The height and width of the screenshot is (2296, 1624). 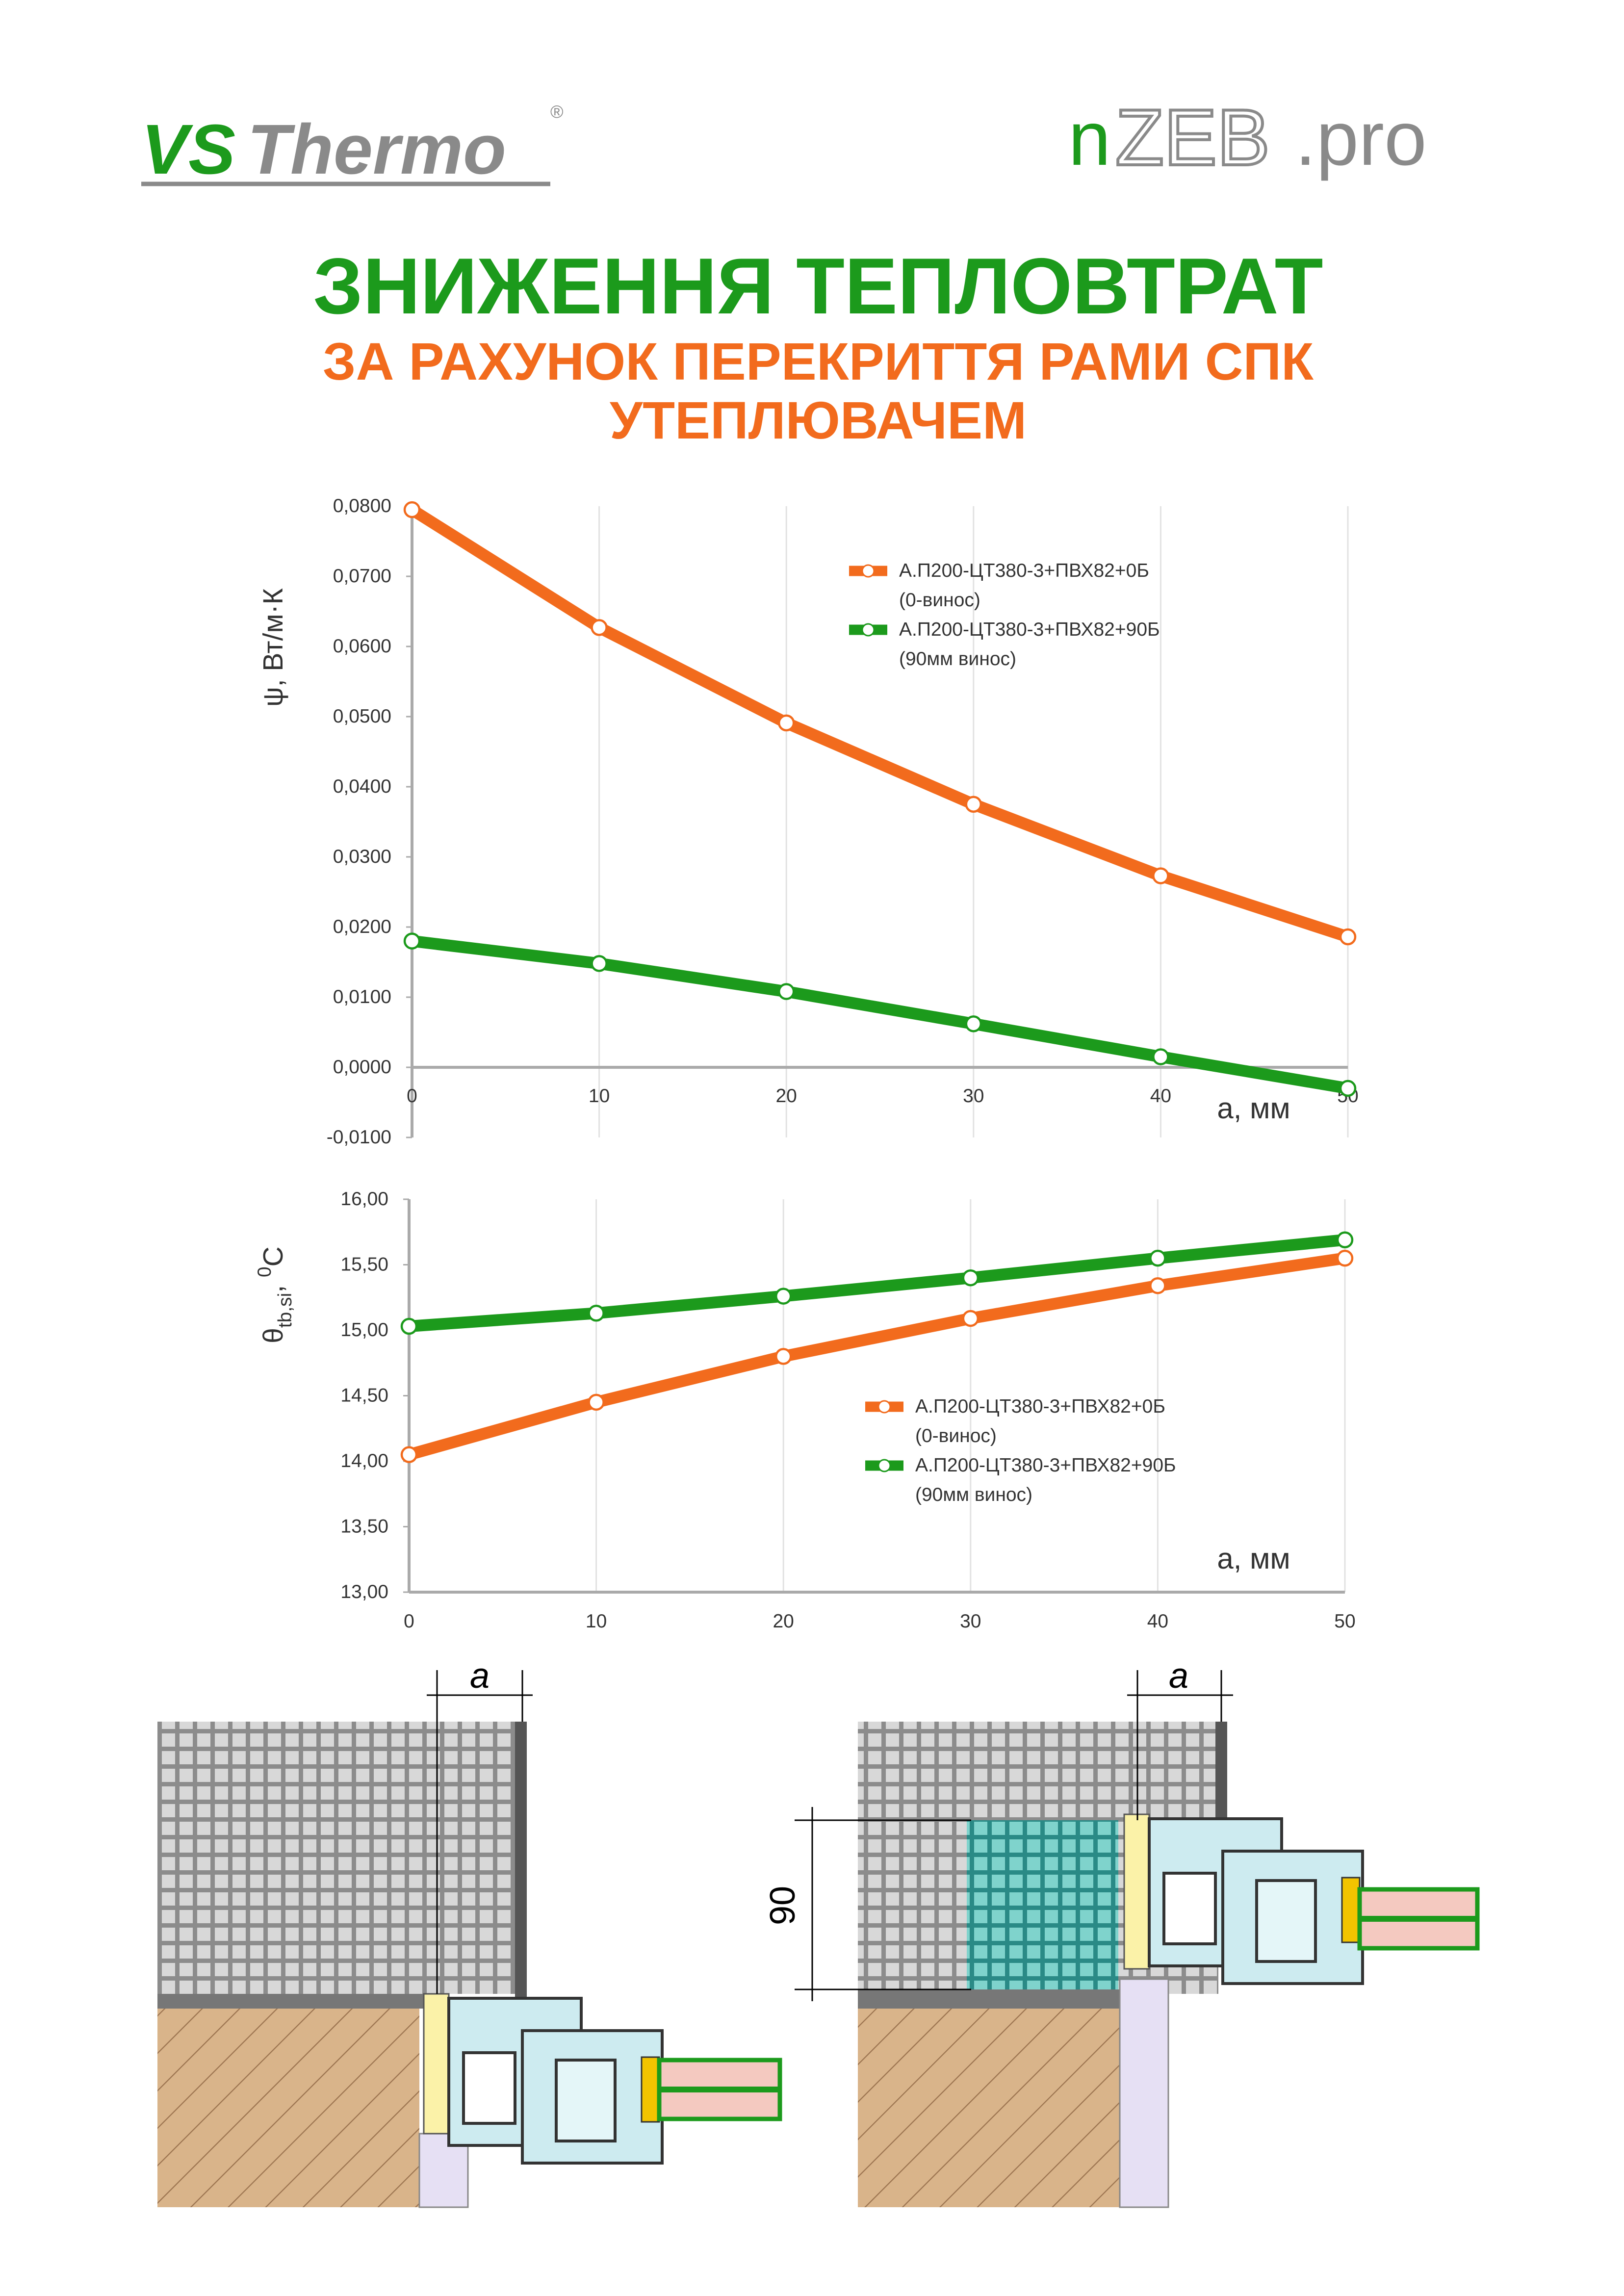 I want to click on y-tick-label: 0,0800, so click(x=362, y=505).